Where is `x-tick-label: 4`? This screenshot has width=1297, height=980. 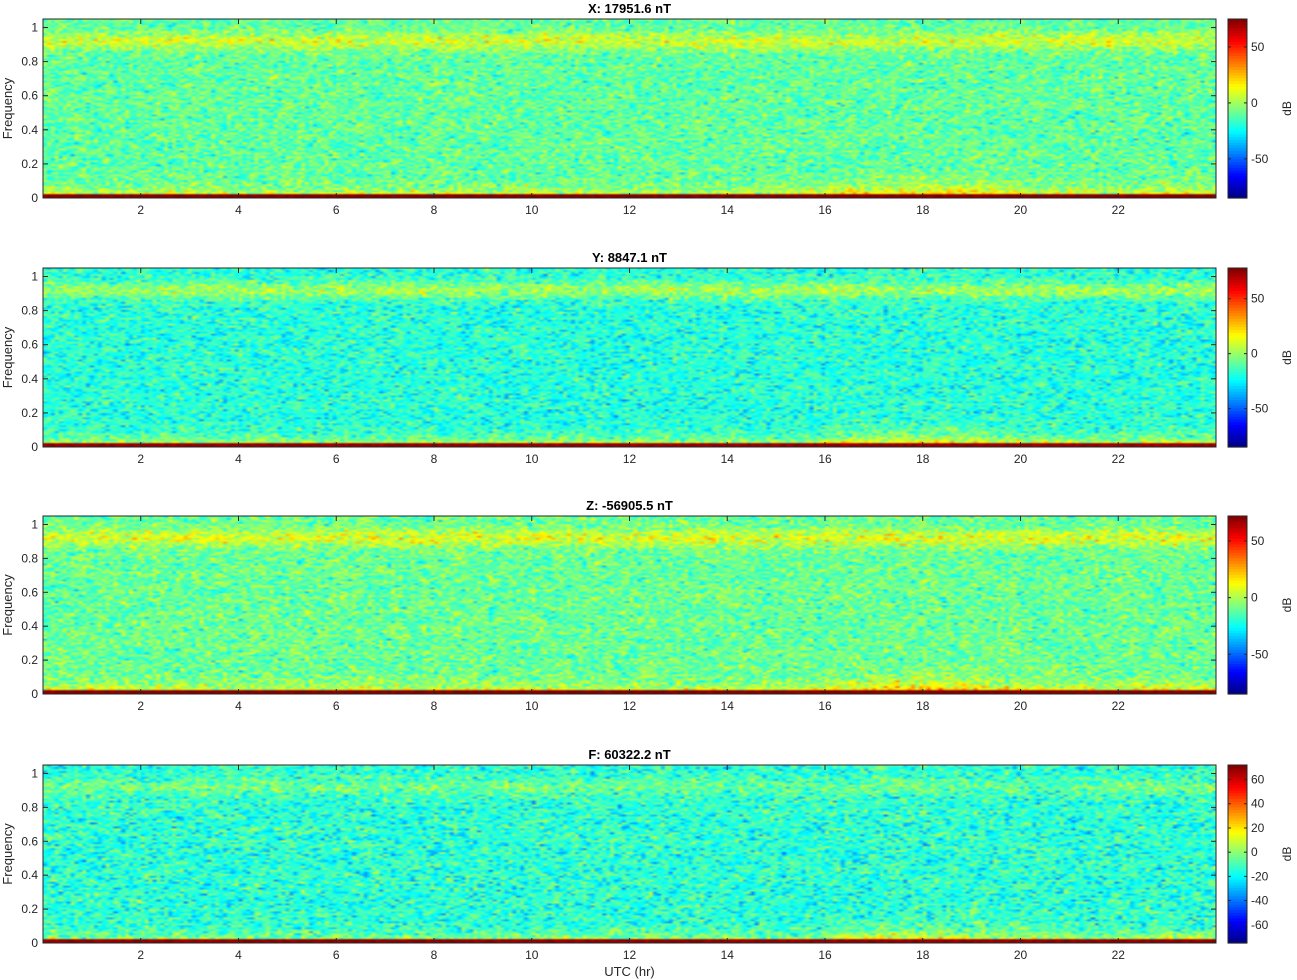
x-tick-label: 4 is located at coordinates (238, 459).